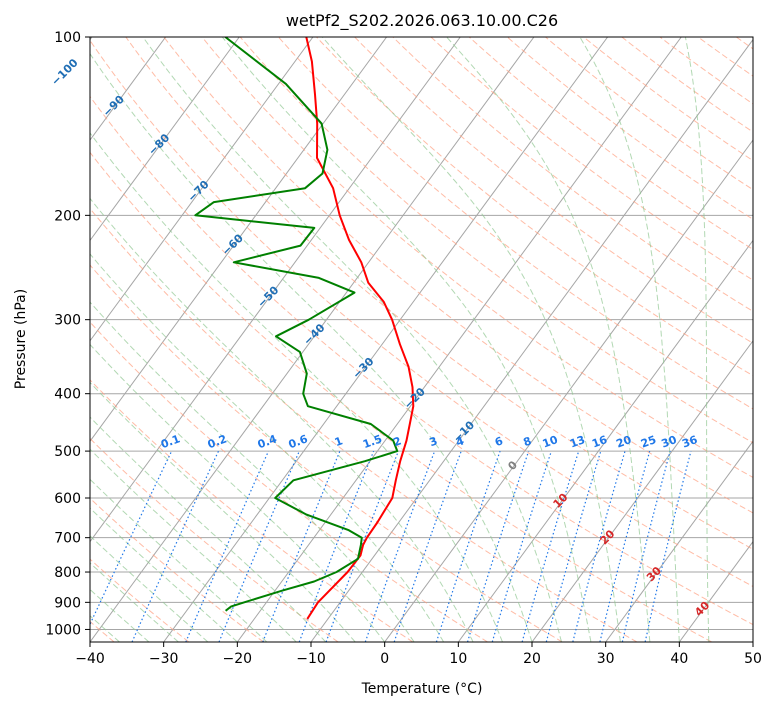 The width and height of the screenshot is (775, 708). What do you see at coordinates (164, 659) in the screenshot?
I see `x-tick-label: −30` at bounding box center [164, 659].